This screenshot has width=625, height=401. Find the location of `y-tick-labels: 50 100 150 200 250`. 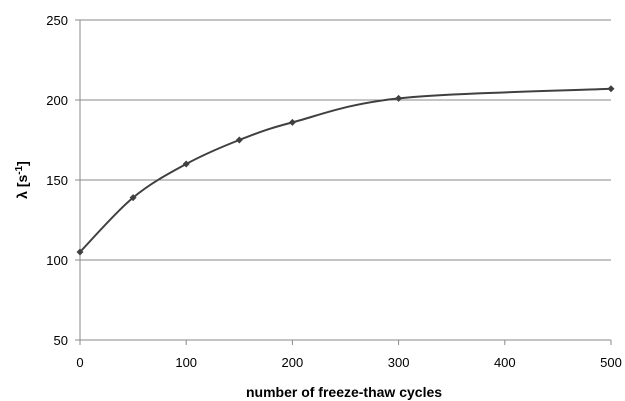

y-tick-labels: 50 100 150 200 250 is located at coordinates (57, 180).